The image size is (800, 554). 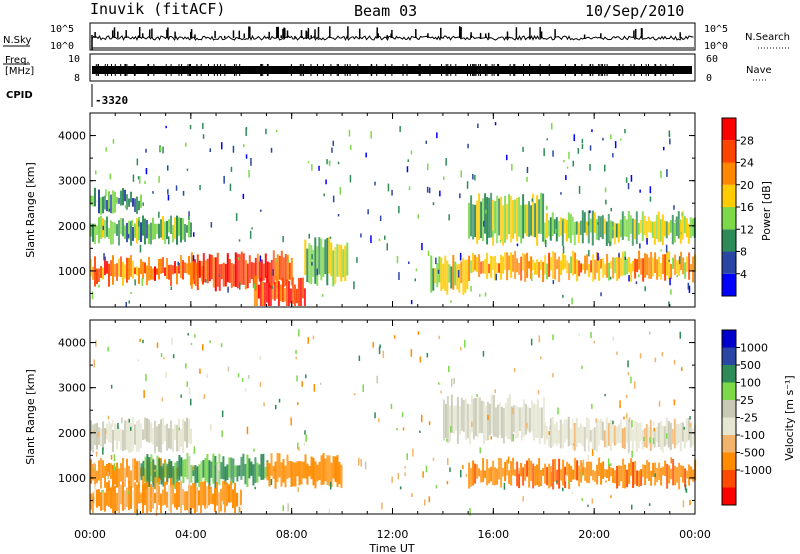 What do you see at coordinates (30, 417) in the screenshot?
I see `velocity-ylabel: Slant Range [km]` at bounding box center [30, 417].